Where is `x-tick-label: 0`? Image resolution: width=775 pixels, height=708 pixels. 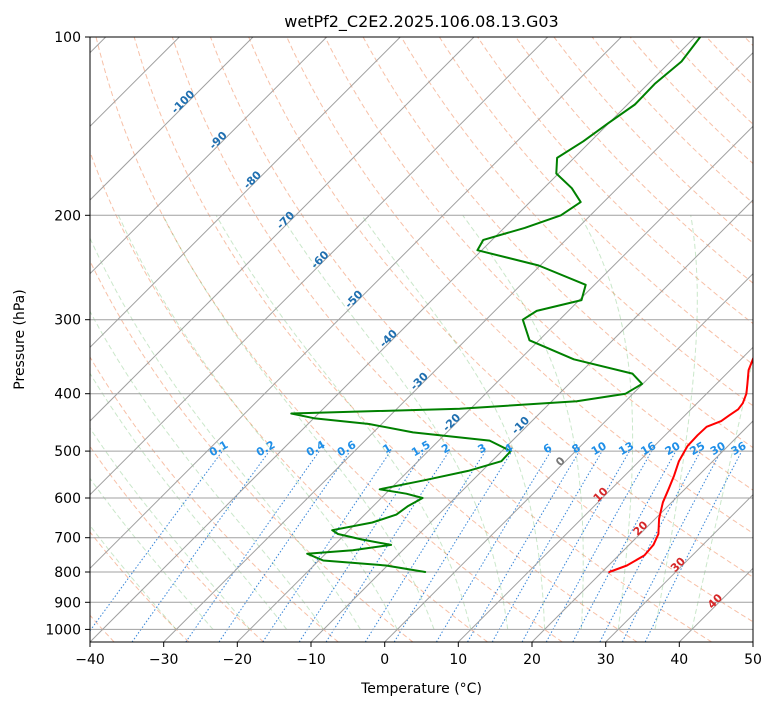
x-tick-label: 0 is located at coordinates (384, 660).